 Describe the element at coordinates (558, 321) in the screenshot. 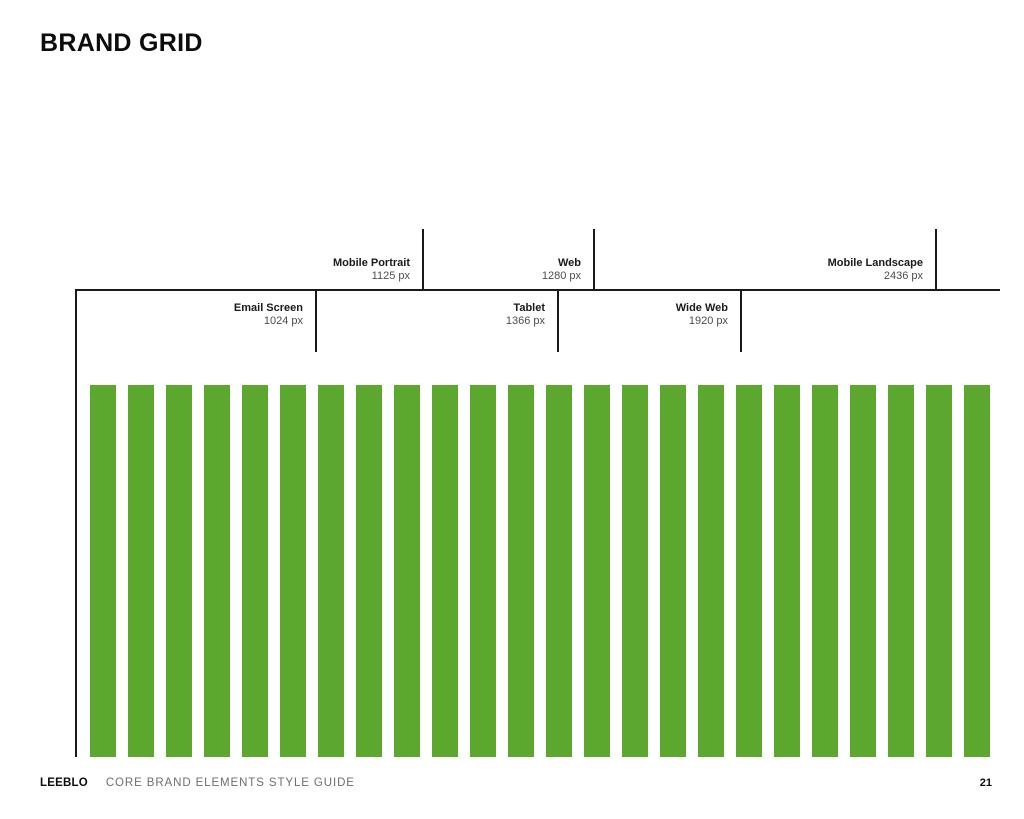

I see `tick-tablet` at that location.